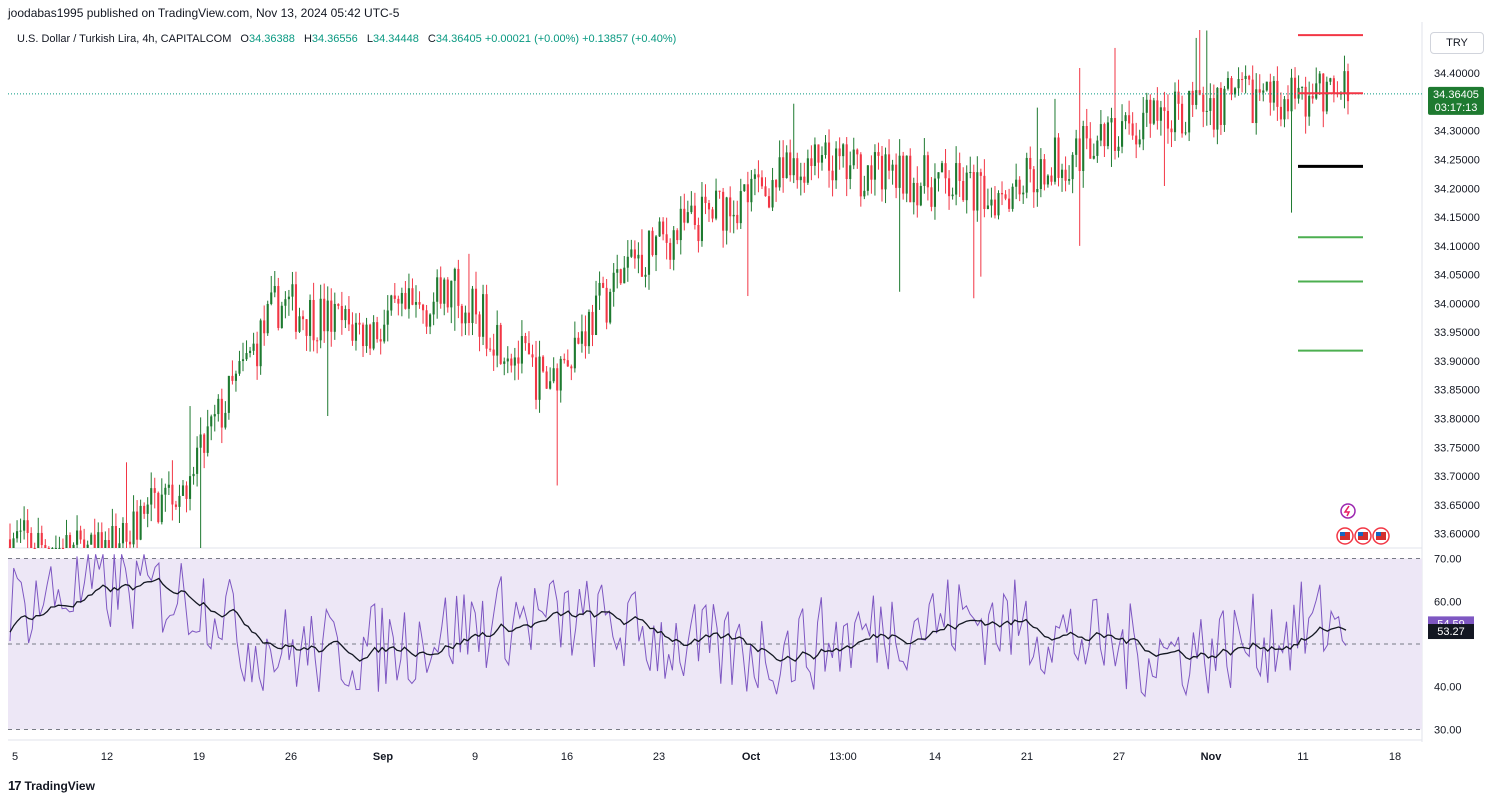  What do you see at coordinates (271, 39) in the screenshot?
I see `open-value: 34.36388` at bounding box center [271, 39].